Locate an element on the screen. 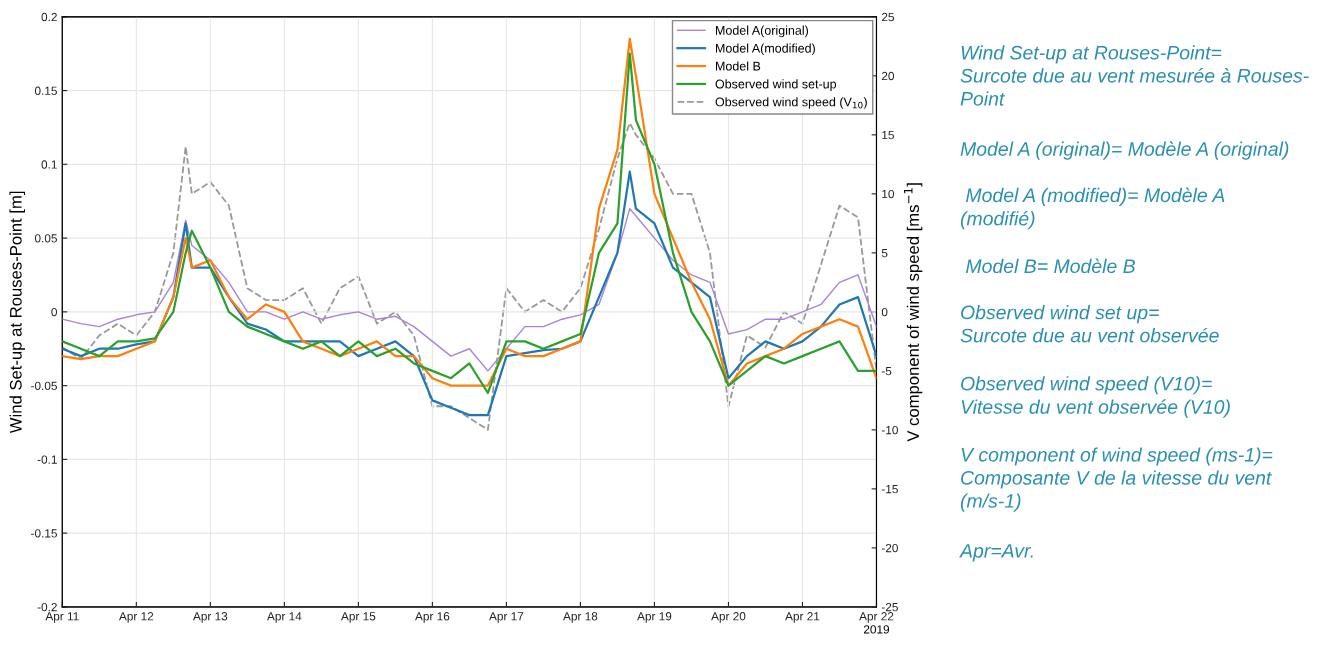  y2-tick-label: -15 is located at coordinates (889, 489).